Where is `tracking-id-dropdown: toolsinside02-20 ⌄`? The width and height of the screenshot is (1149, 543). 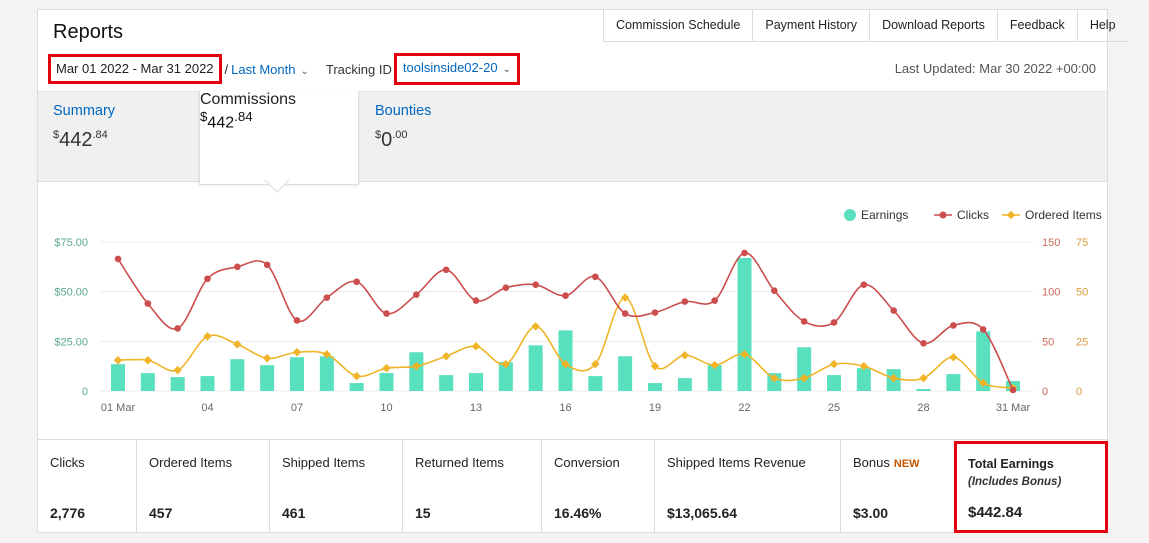
tracking-id-dropdown: toolsinside02-20 ⌄ is located at coordinates (456, 69).